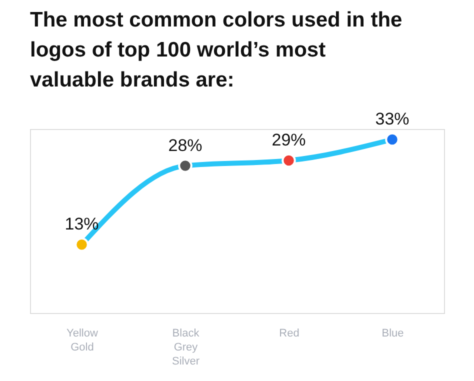  What do you see at coordinates (186, 348) in the screenshot?
I see `x-tick-label: Black Grey Silver` at bounding box center [186, 348].